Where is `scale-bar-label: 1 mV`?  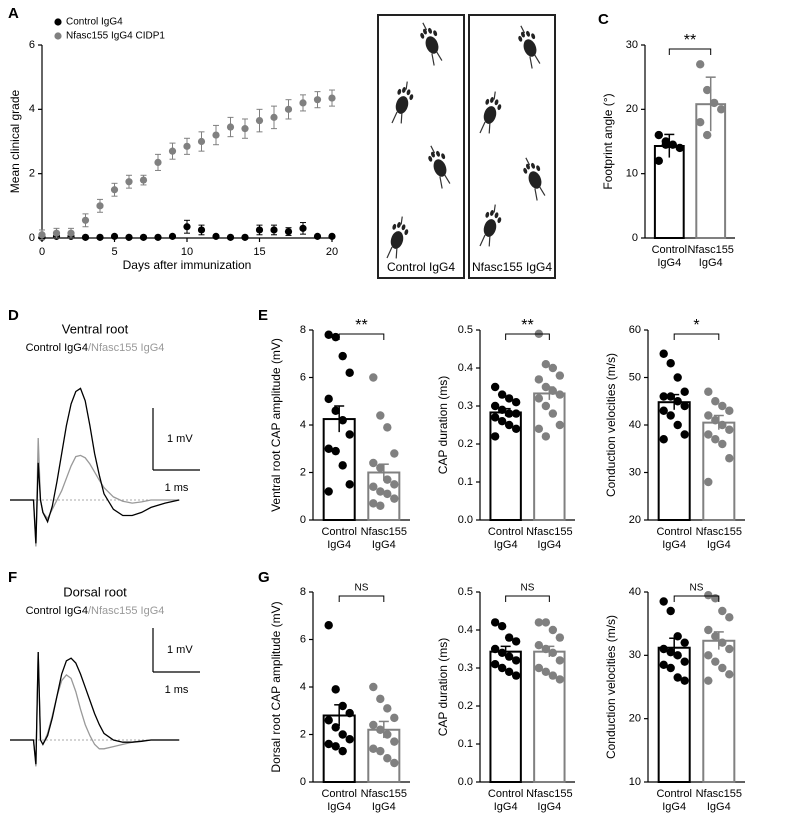
scale-bar-label: 1 mV is located at coordinates (180, 439).